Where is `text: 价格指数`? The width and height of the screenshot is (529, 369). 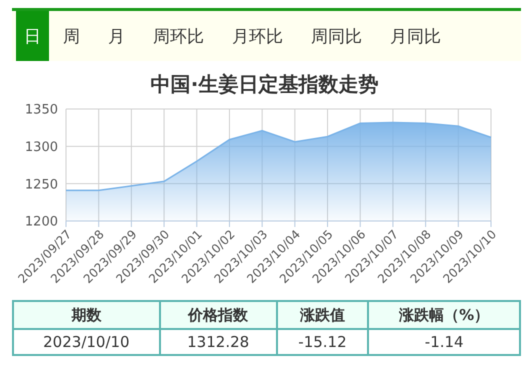 text: 价格指数 is located at coordinates (218, 315).